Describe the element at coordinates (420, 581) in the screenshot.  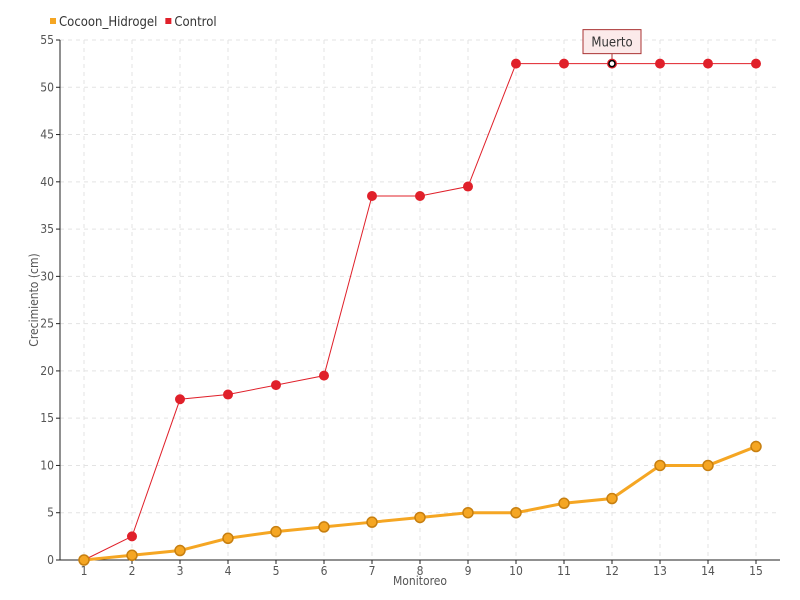
I see `x-axis-title: Monitoreo` at that location.